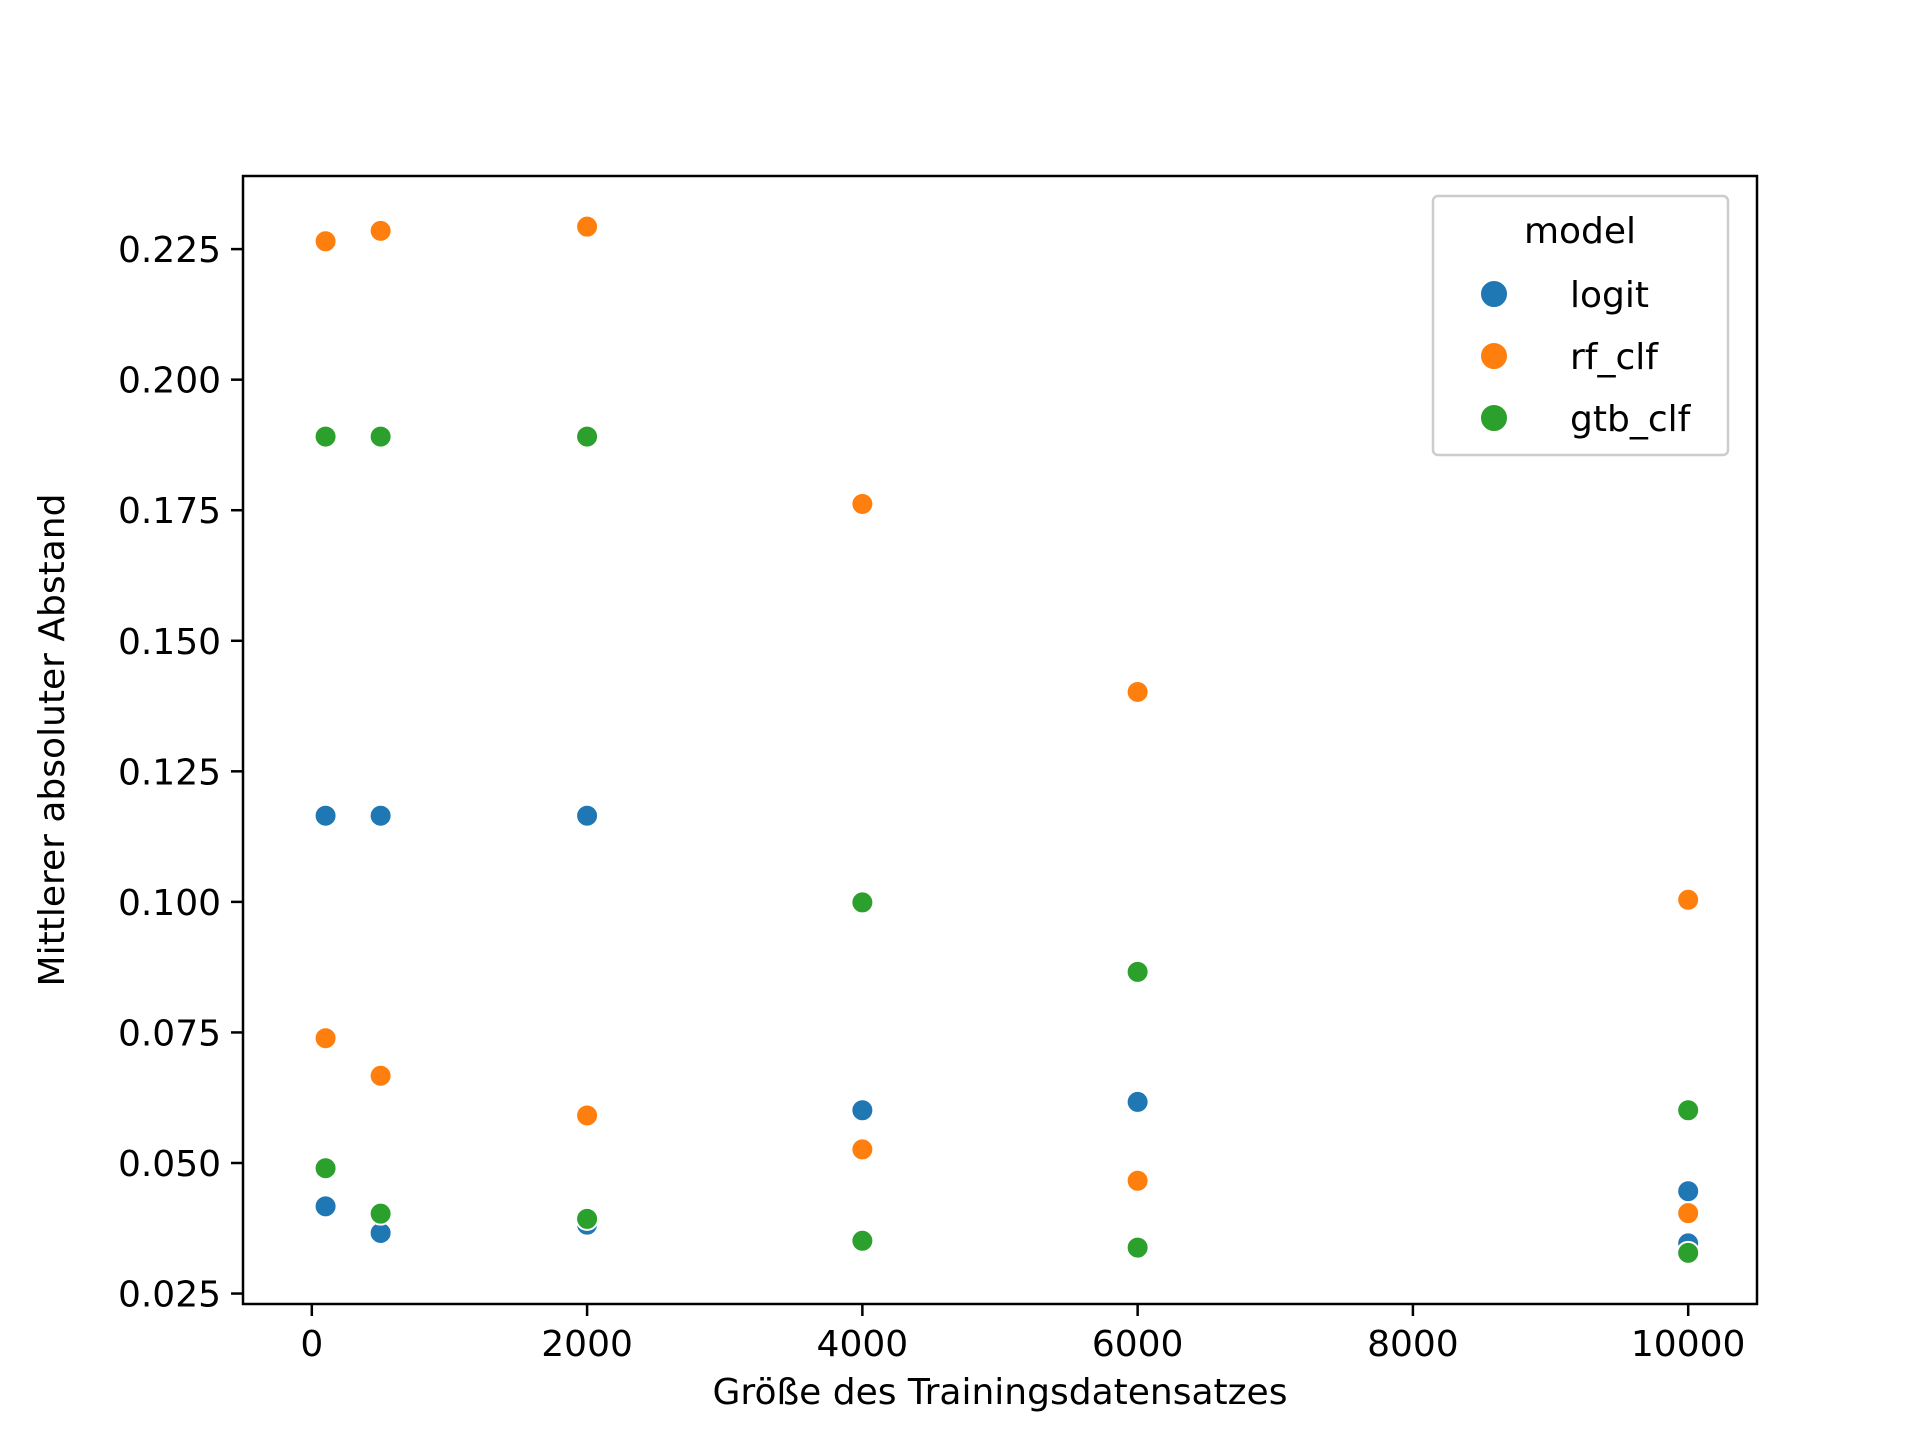 The width and height of the screenshot is (1920, 1440). I want to click on legend-item-logit: logit, so click(1564, 295).